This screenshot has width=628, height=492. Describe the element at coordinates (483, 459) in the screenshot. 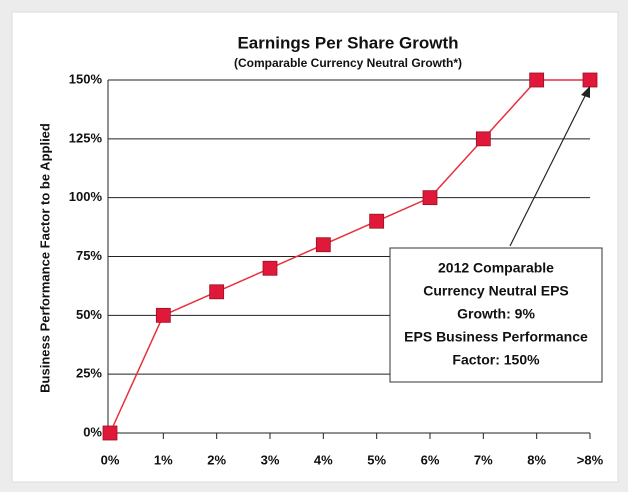

I see `x-tick-label: 7%` at that location.